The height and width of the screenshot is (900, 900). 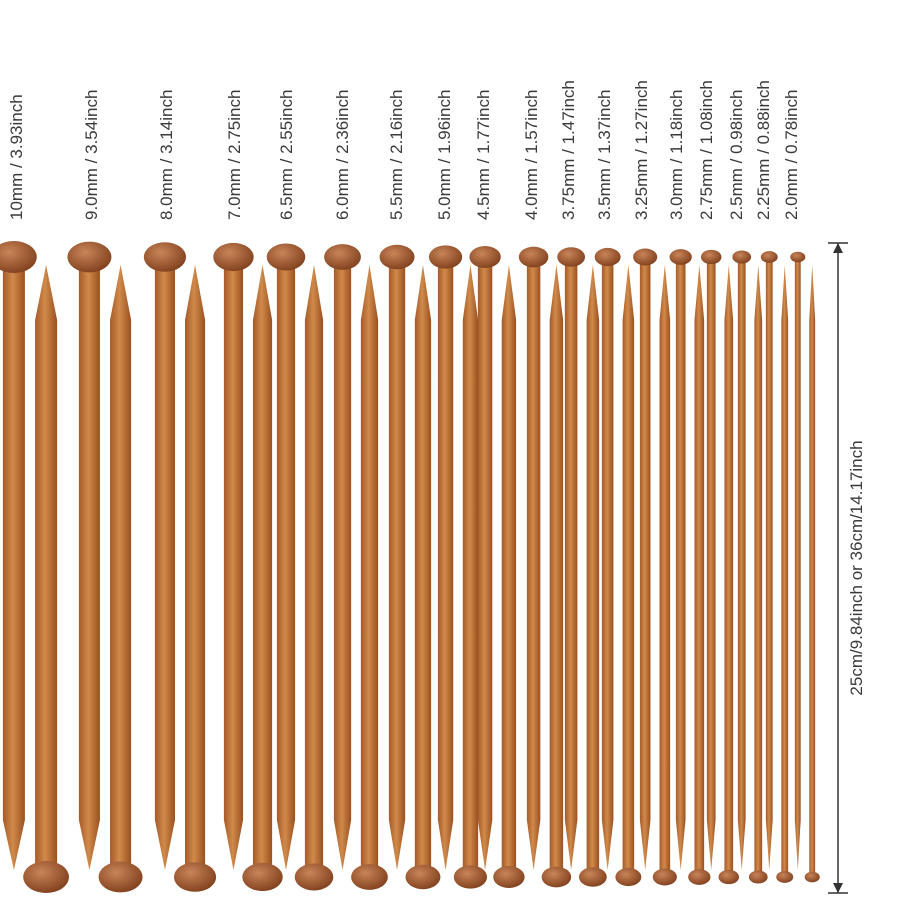 I want to click on size-label: 6.0mm / 2.36inch, so click(x=342, y=155).